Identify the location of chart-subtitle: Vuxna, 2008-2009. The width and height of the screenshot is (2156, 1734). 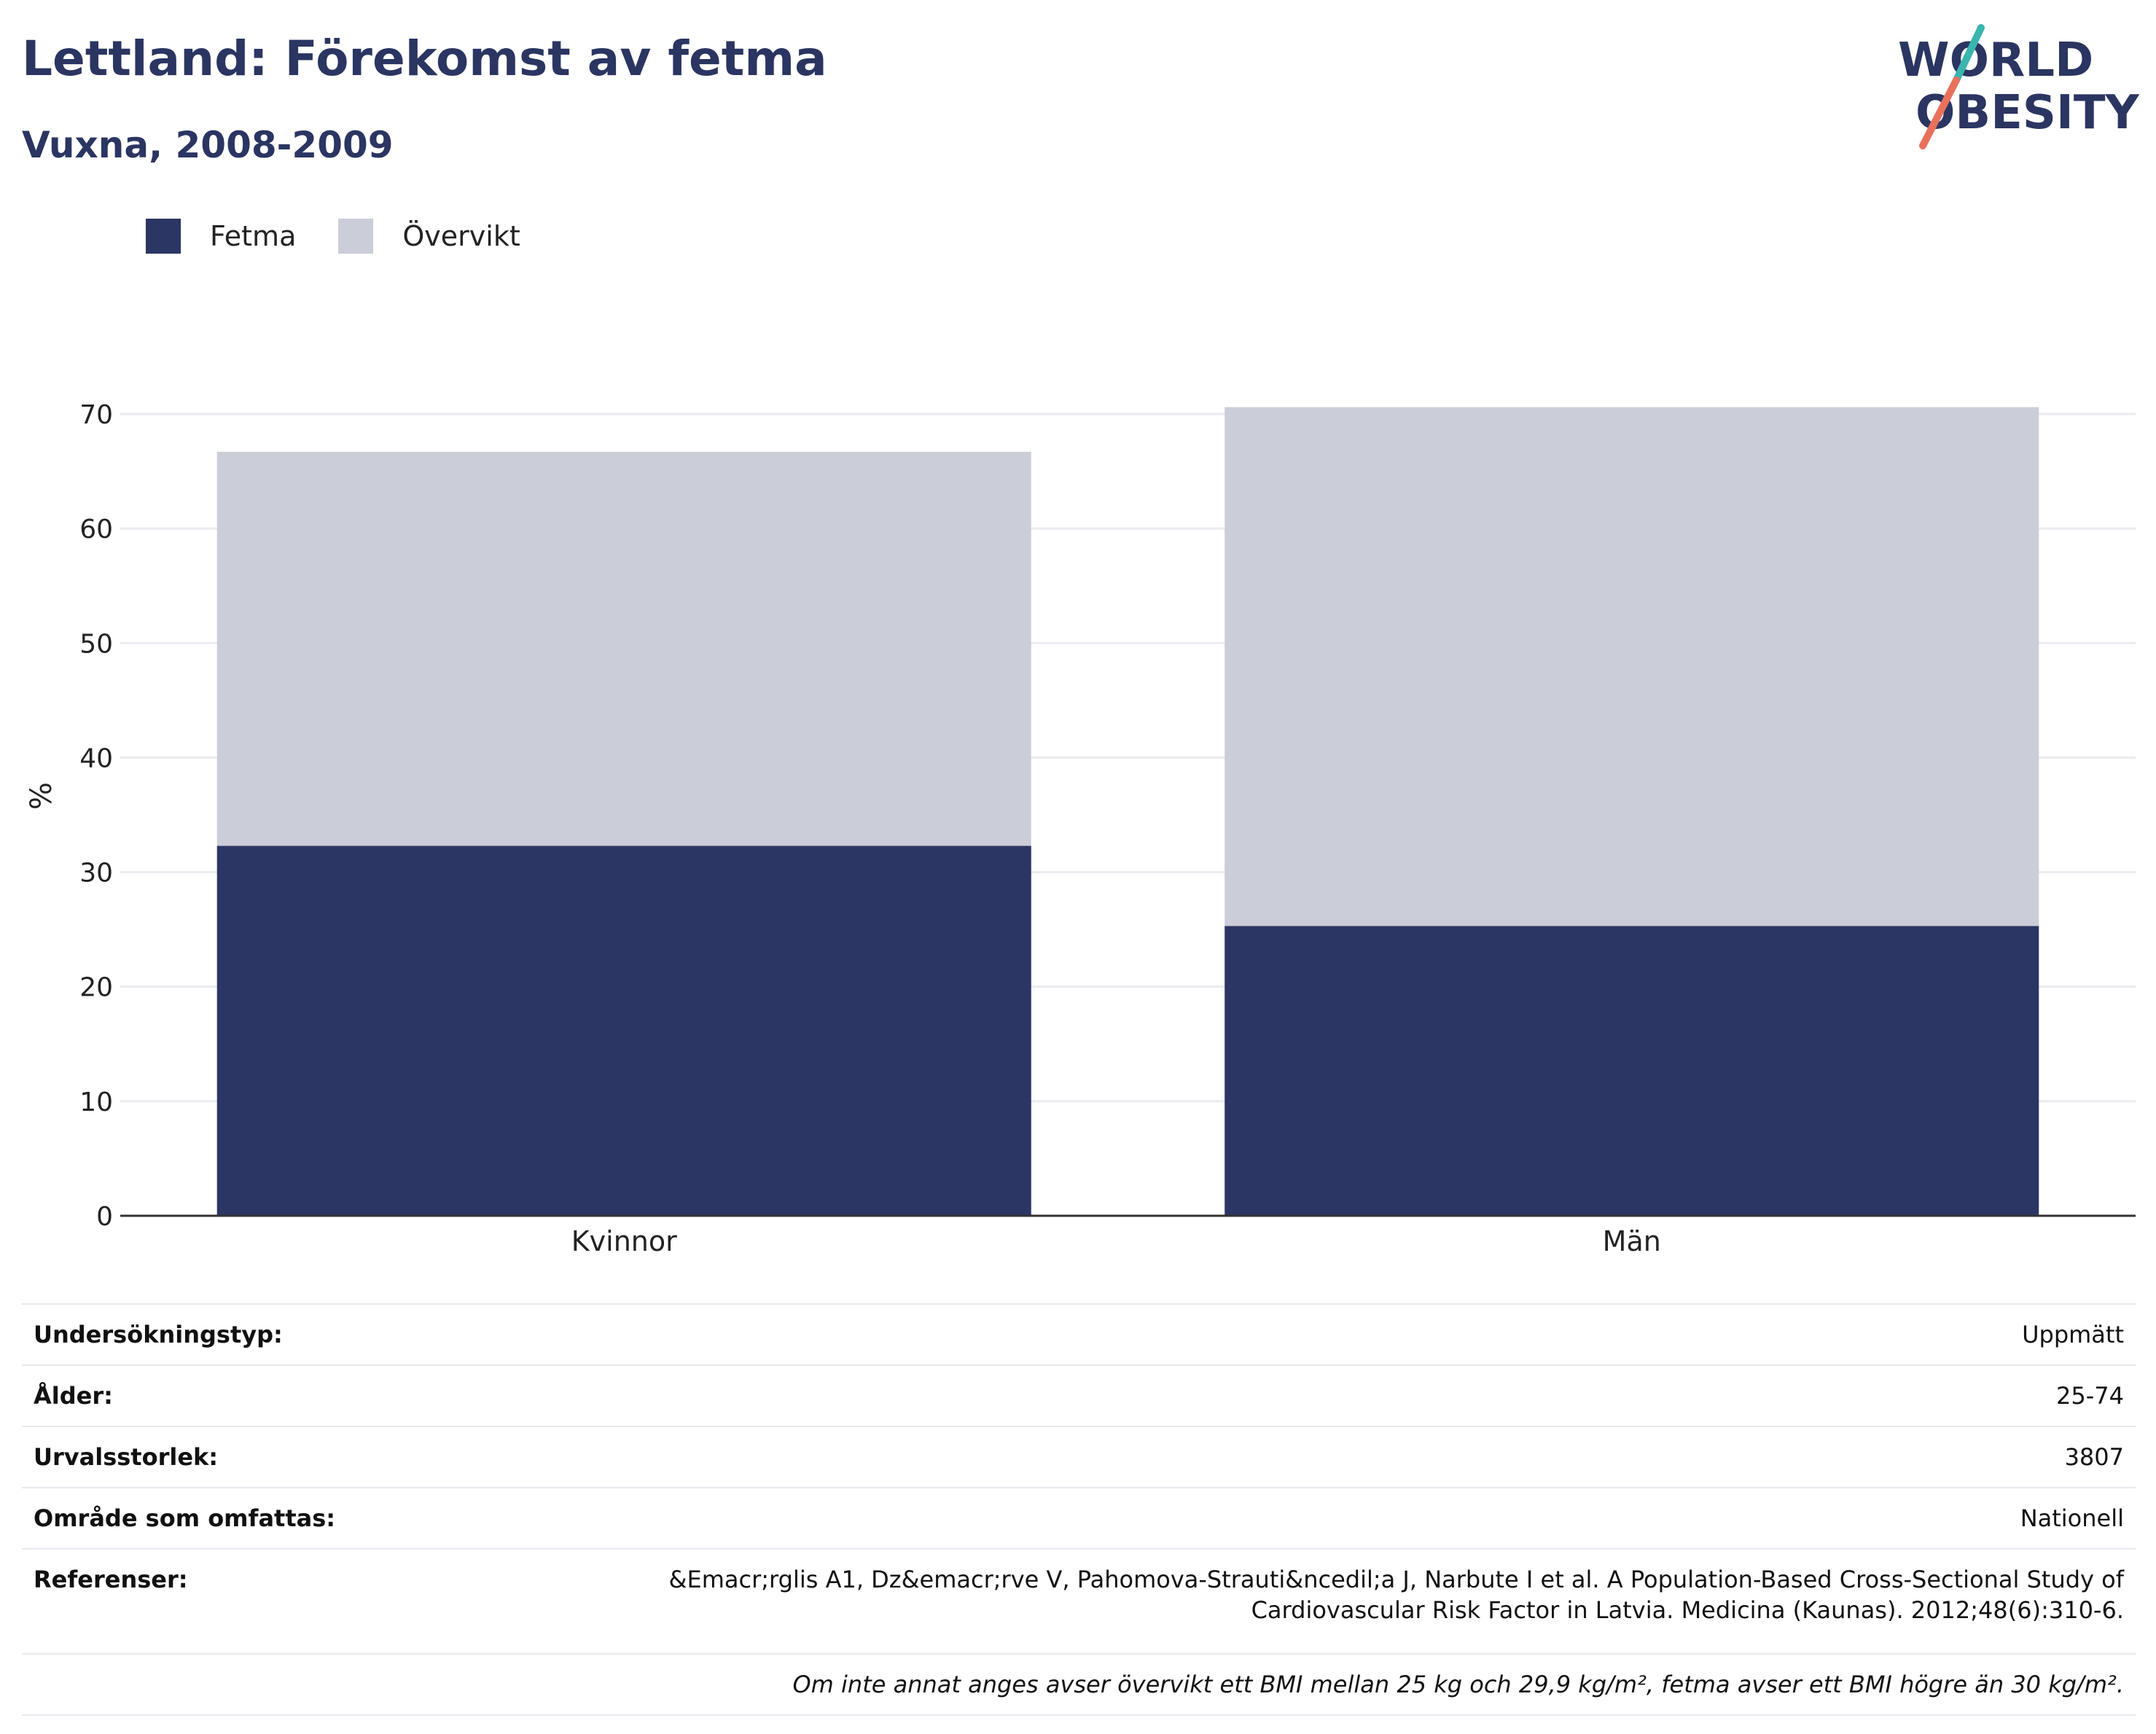
(208, 145).